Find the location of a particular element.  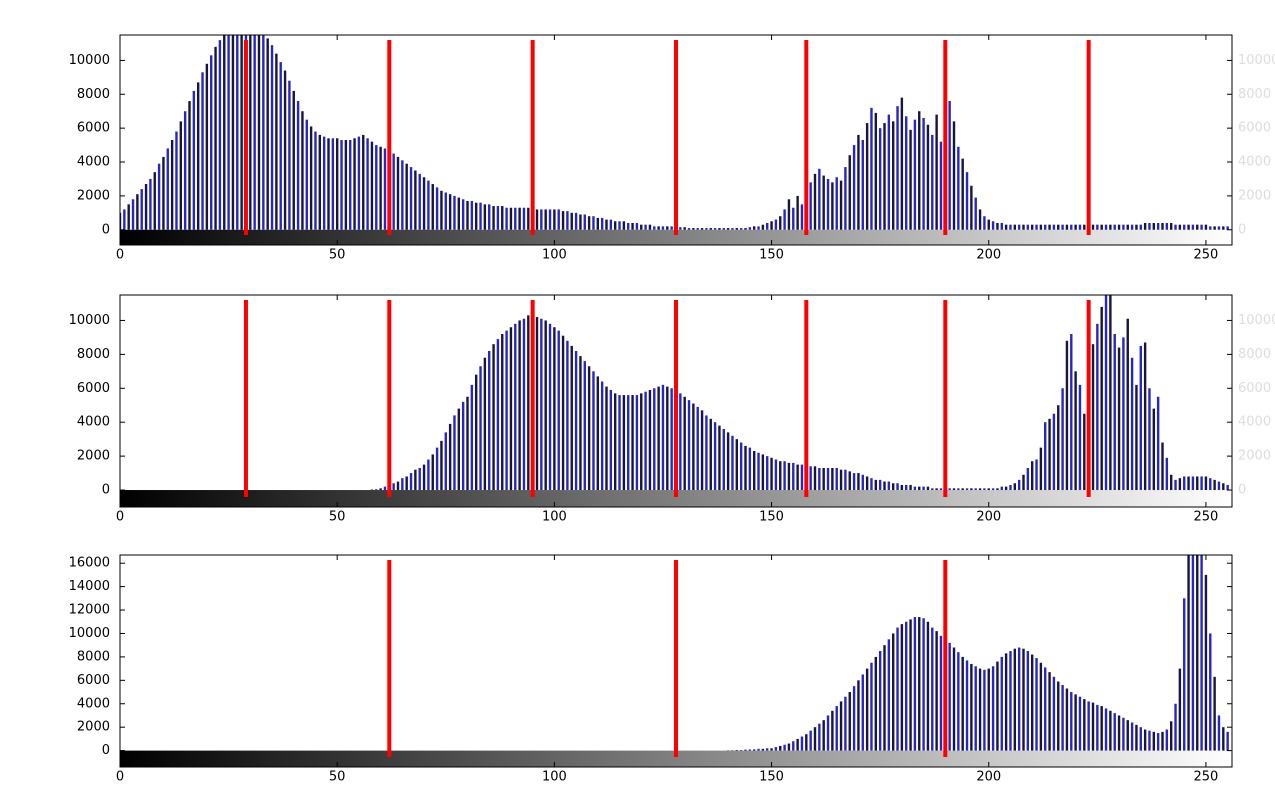

y-tick-label: 4000 is located at coordinates (93, 703).